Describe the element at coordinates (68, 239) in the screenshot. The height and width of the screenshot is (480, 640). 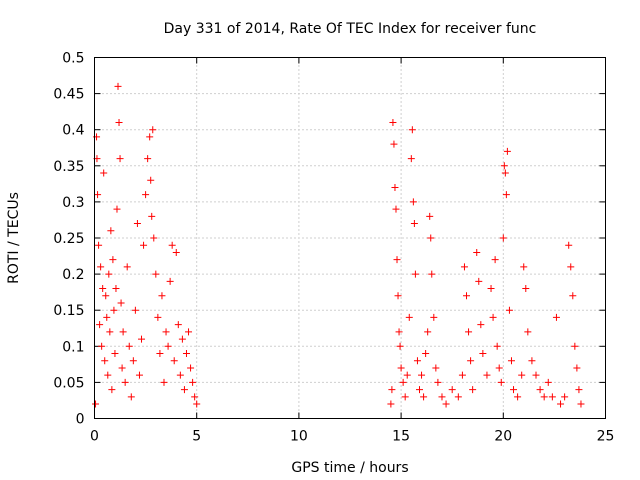
I see `y-tick-label: 0.25` at that location.